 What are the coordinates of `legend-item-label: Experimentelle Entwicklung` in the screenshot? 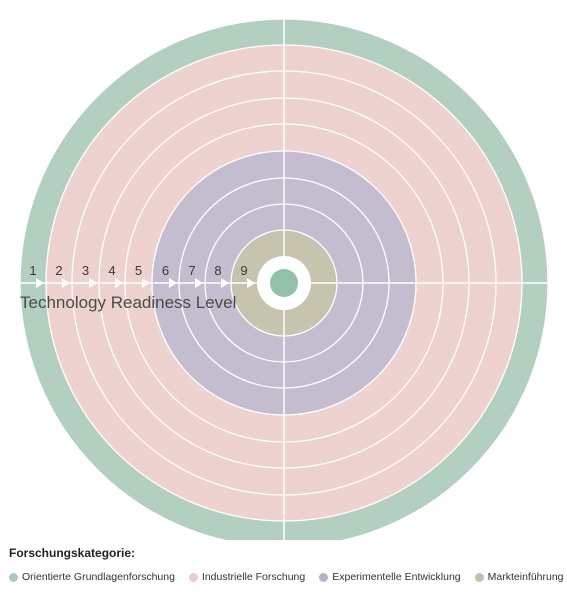 It's located at (396, 577).